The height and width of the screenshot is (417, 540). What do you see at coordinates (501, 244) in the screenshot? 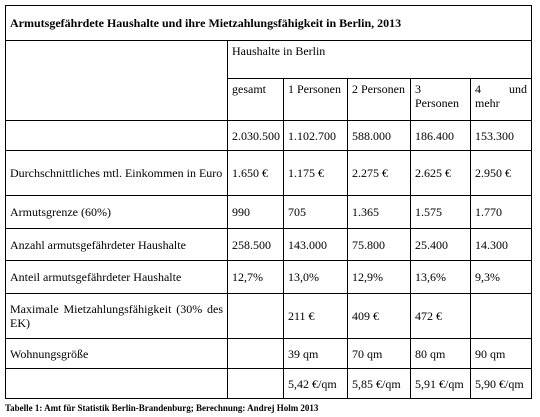
I see `table-cell: 14.300` at bounding box center [501, 244].